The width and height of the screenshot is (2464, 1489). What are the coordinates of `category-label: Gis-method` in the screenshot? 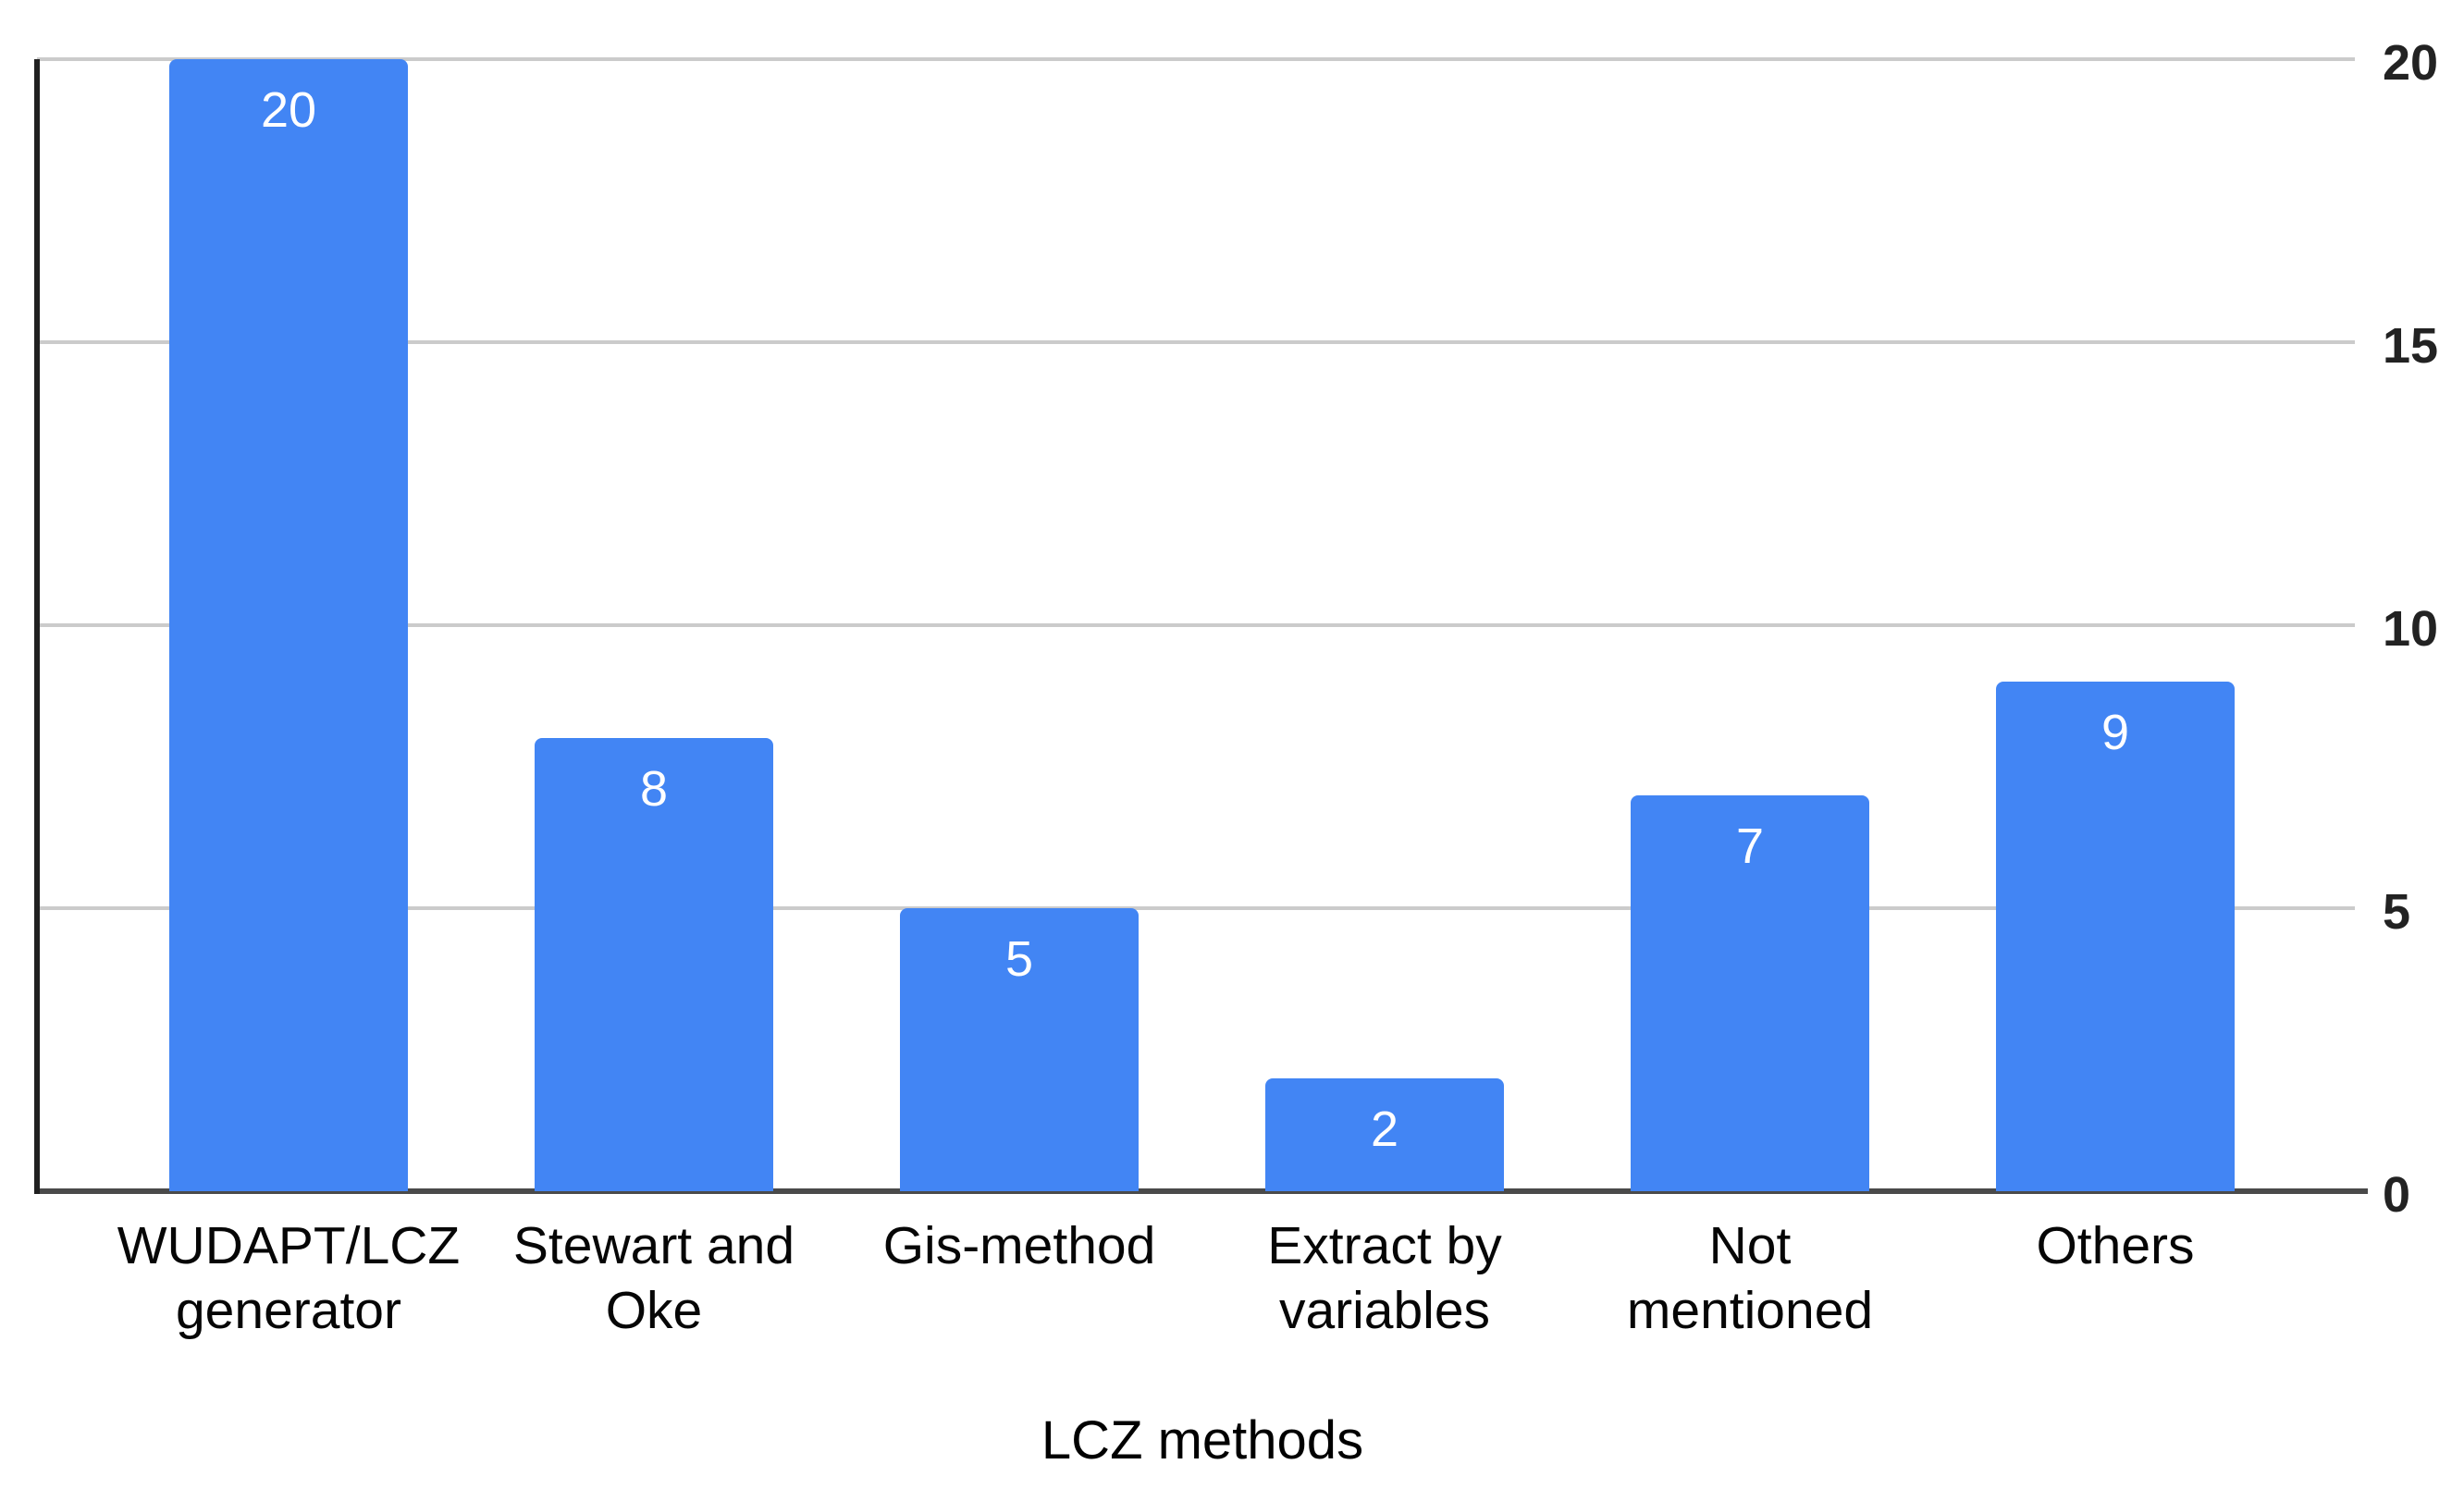 It's located at (1019, 1246).